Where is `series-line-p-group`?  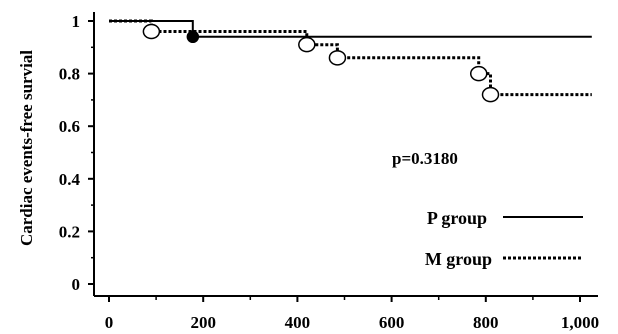
series-line-p-group is located at coordinates (350, 29).